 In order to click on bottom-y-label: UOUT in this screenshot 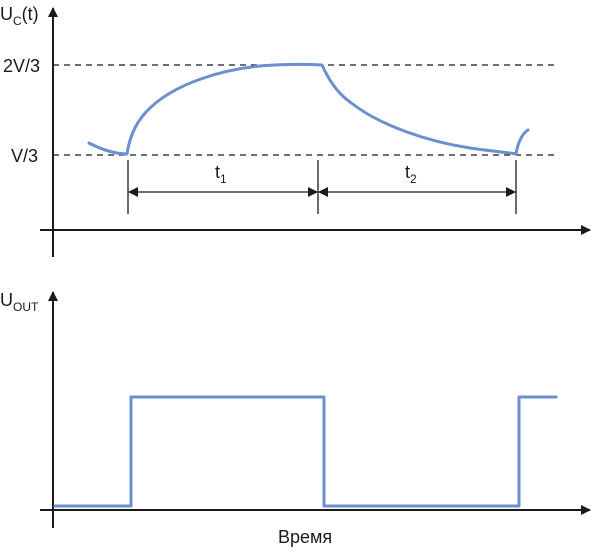, I will do `click(19, 302)`.